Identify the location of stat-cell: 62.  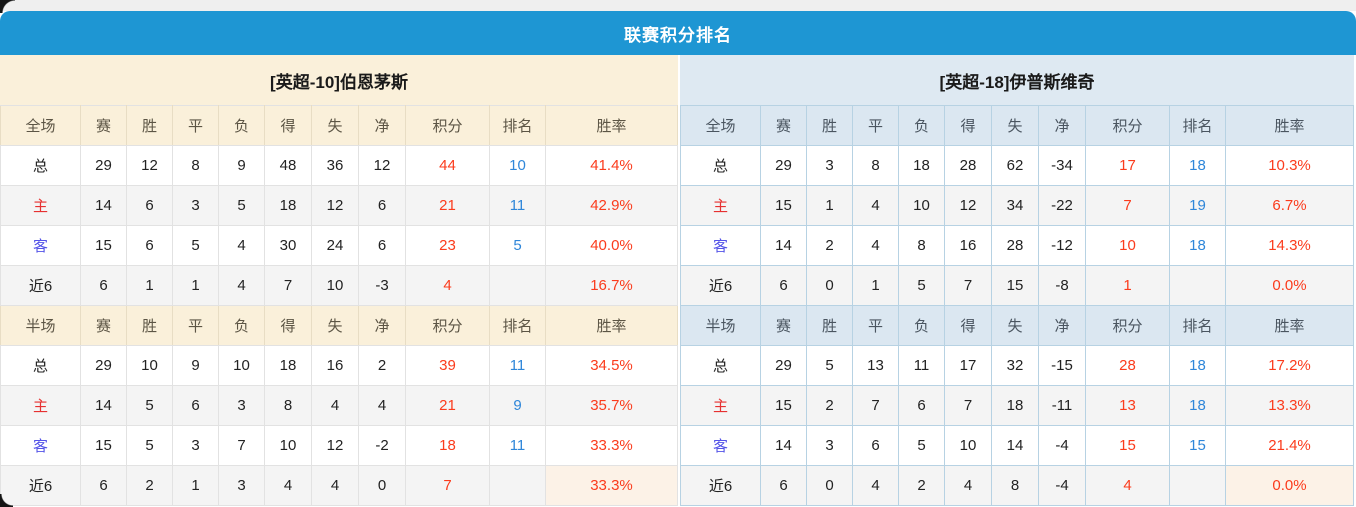
(1015, 165).